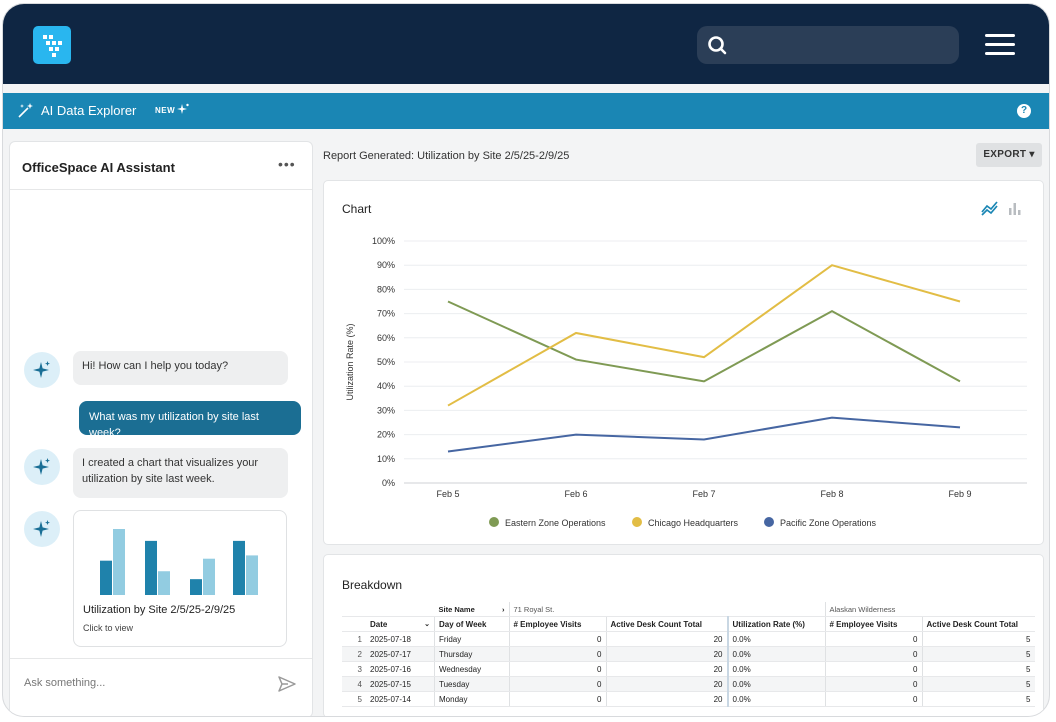  What do you see at coordinates (350, 361) in the screenshot?
I see `y-axis-label: Utilization Rate (%)` at bounding box center [350, 361].